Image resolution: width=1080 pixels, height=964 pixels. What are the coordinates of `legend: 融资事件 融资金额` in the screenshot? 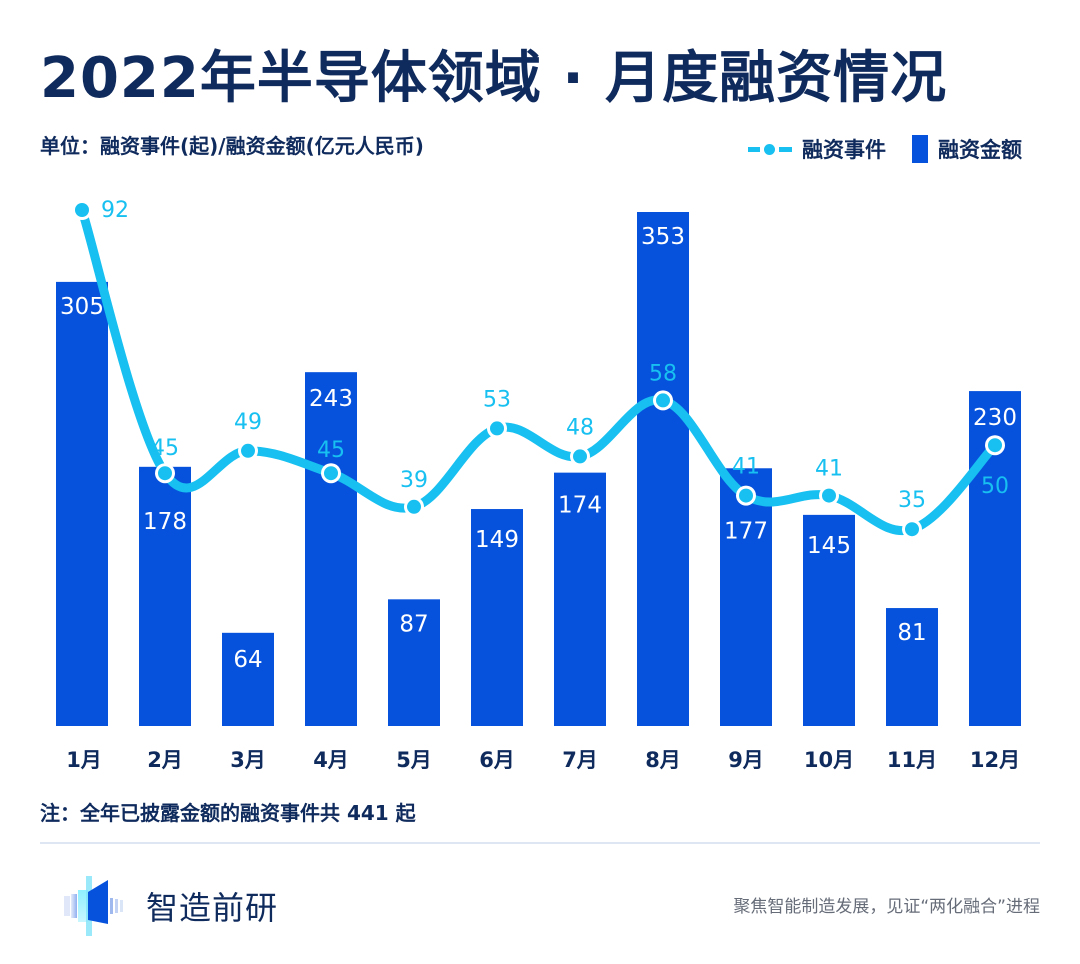 It's located at (885, 149).